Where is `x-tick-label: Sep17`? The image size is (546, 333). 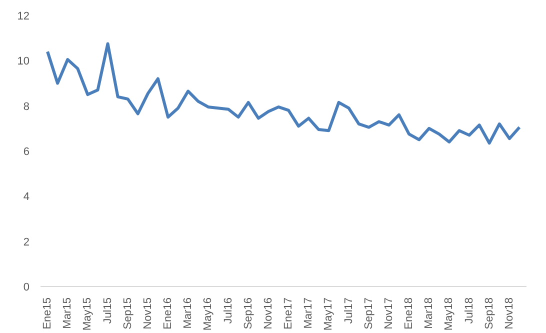
x-tick-label: Sep17 is located at coordinates (368, 313).